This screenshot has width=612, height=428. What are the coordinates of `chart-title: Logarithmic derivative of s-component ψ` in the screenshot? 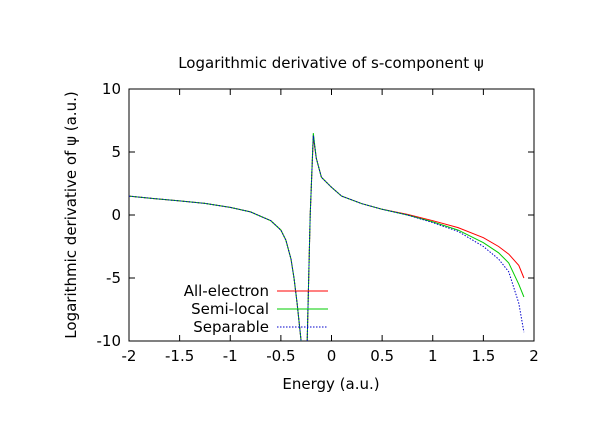 It's located at (331, 63).